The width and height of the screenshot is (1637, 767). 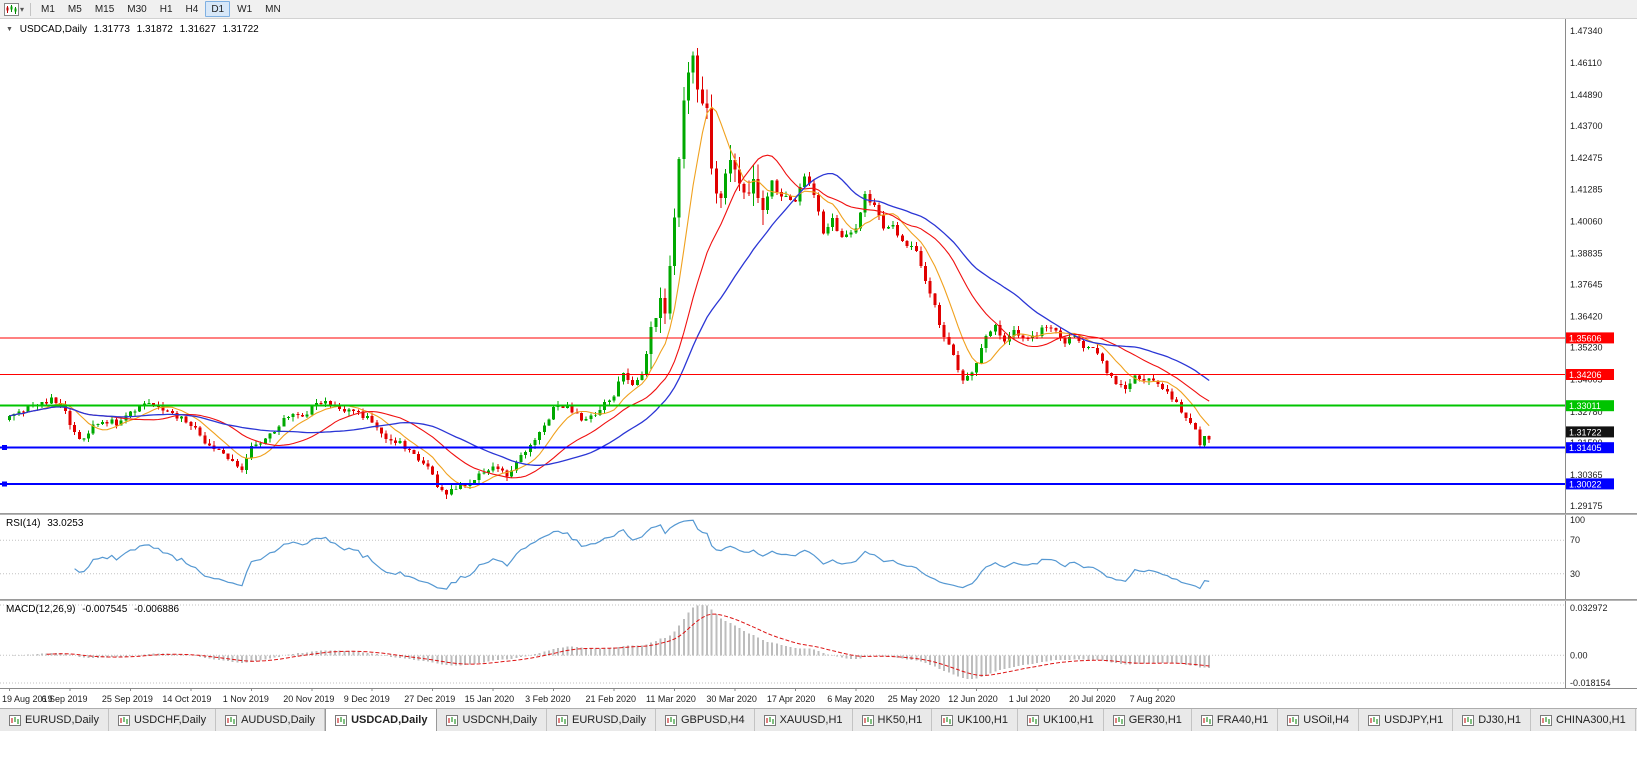 I want to click on rsi-value: 33.0253, so click(x=65, y=523).